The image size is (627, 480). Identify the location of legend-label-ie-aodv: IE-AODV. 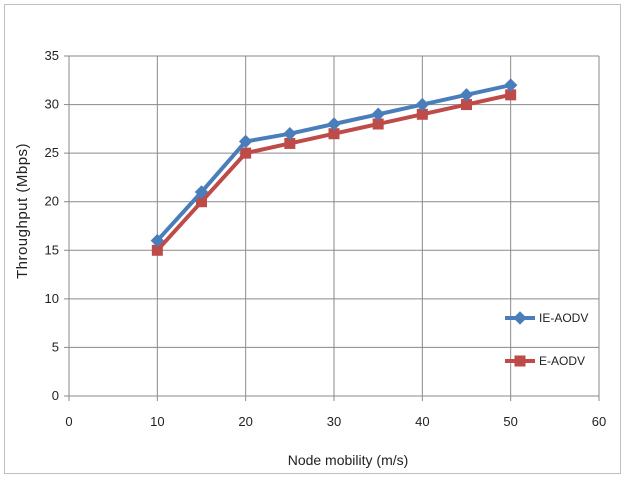
(563, 318).